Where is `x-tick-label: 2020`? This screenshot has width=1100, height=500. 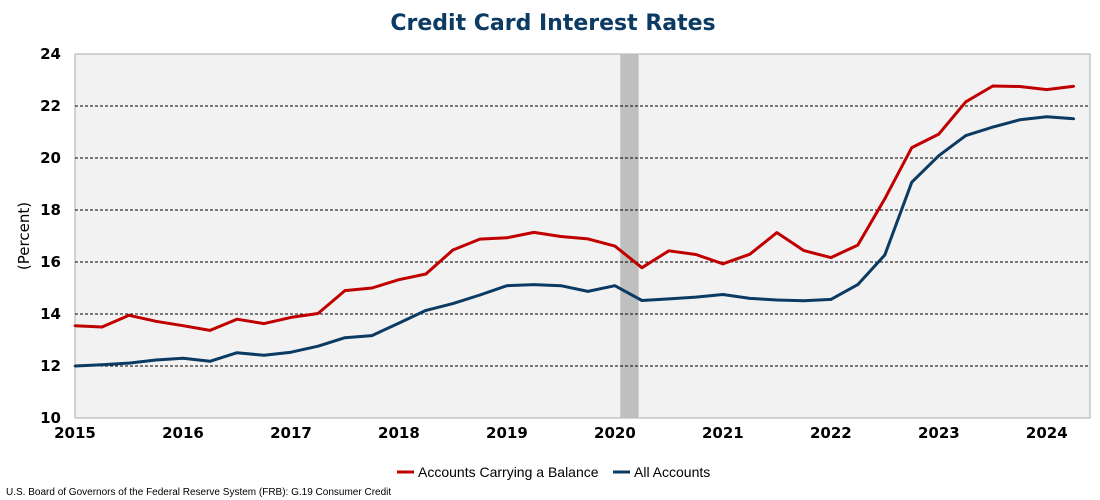 x-tick-label: 2020 is located at coordinates (615, 433).